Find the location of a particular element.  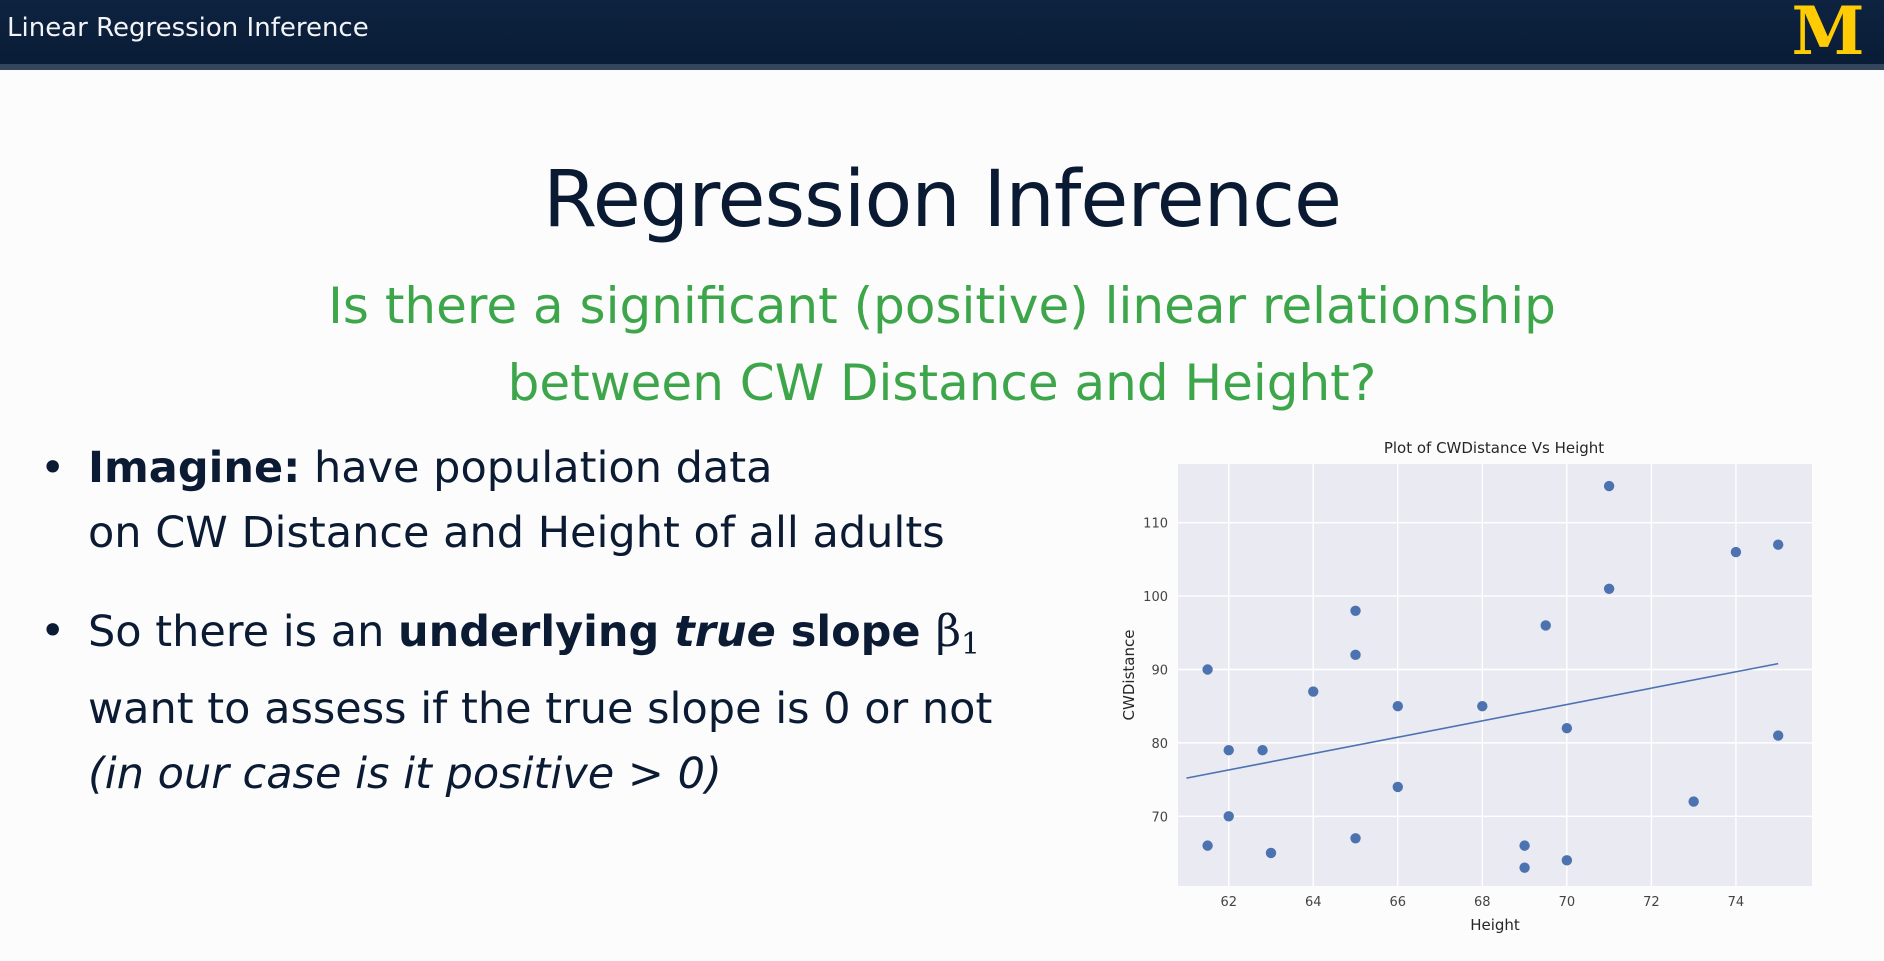

beta-letter: β is located at coordinates (948, 631).